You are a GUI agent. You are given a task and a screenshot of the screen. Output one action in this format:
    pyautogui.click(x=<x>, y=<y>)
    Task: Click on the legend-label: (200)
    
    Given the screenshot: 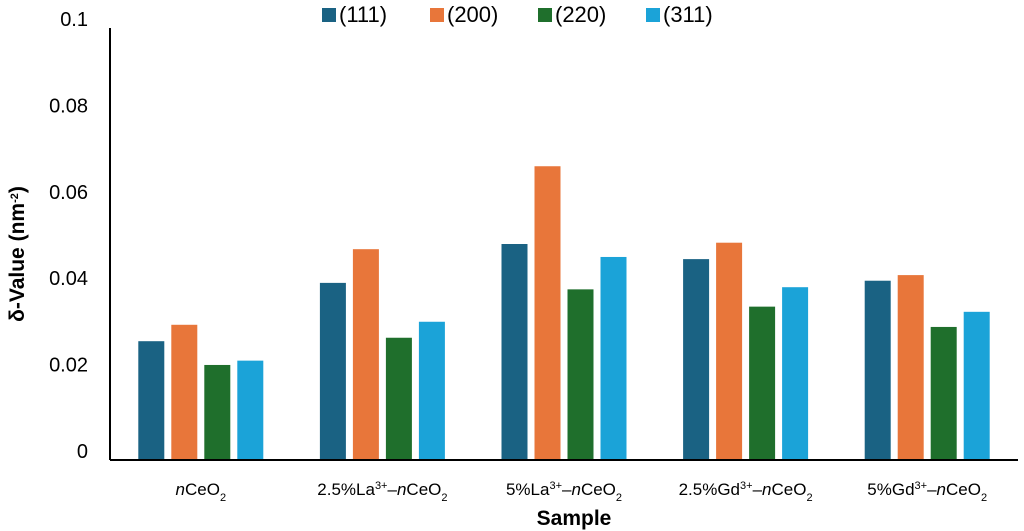 What is the action you would take?
    pyautogui.click(x=472, y=14)
    